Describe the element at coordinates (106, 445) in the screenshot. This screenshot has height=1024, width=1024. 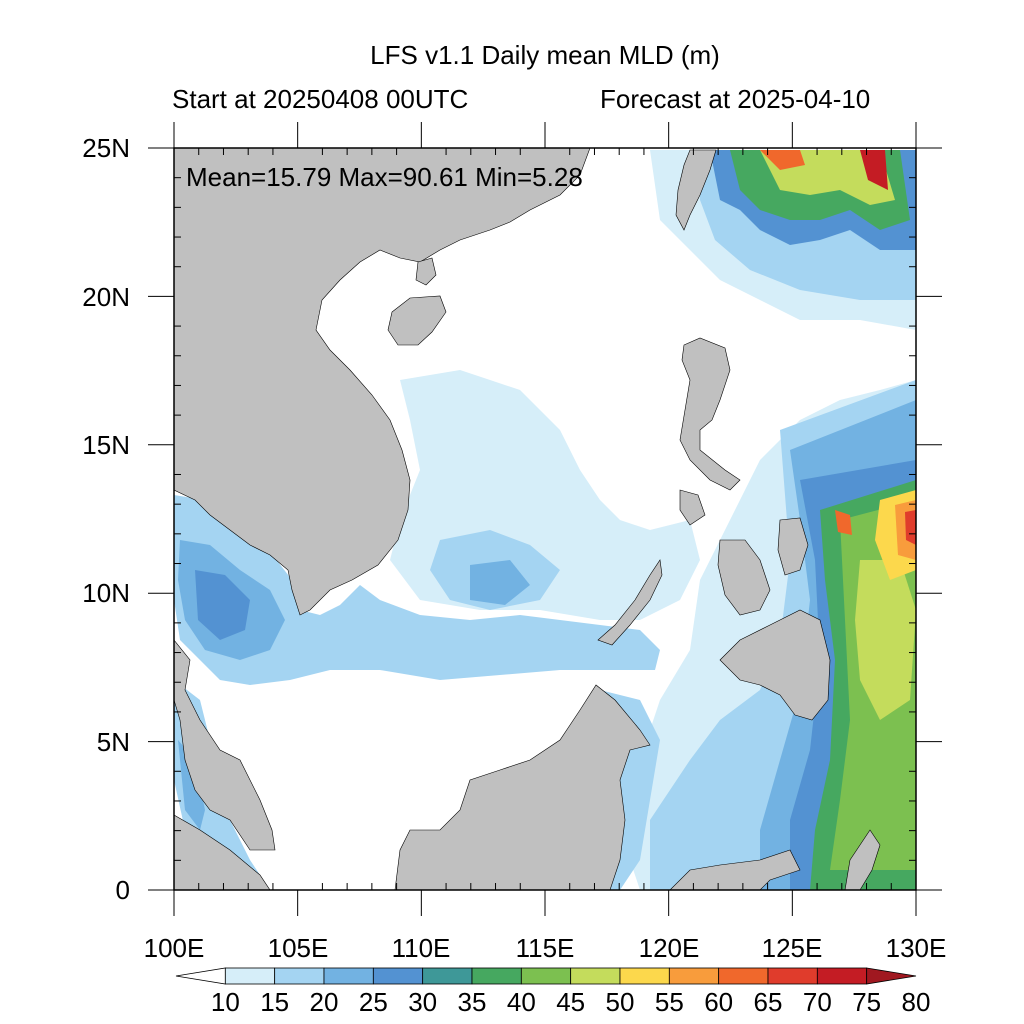
I see `lat-tick-label: 15N` at that location.